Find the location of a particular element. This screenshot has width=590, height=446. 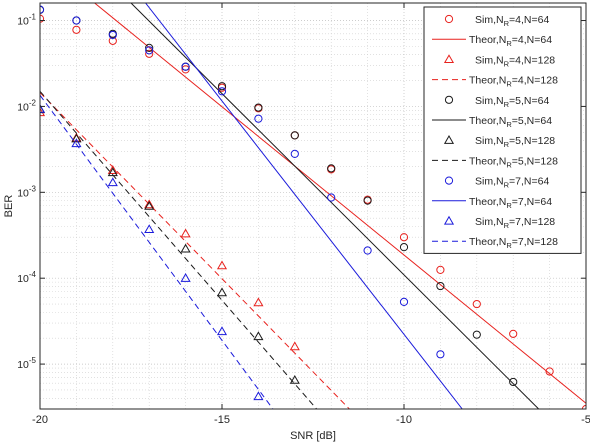

y-tick-label: 10⁻² is located at coordinates (26, 105).